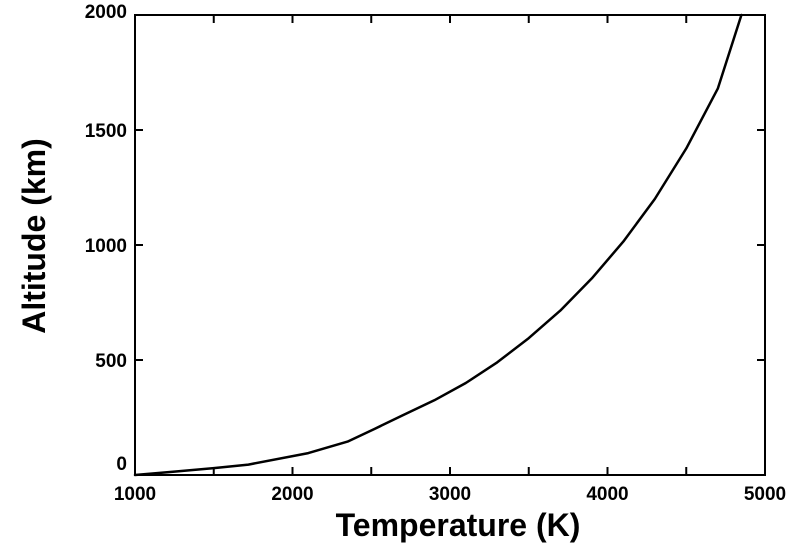  What do you see at coordinates (135, 494) in the screenshot?
I see `x-tick-label: 1000` at bounding box center [135, 494].